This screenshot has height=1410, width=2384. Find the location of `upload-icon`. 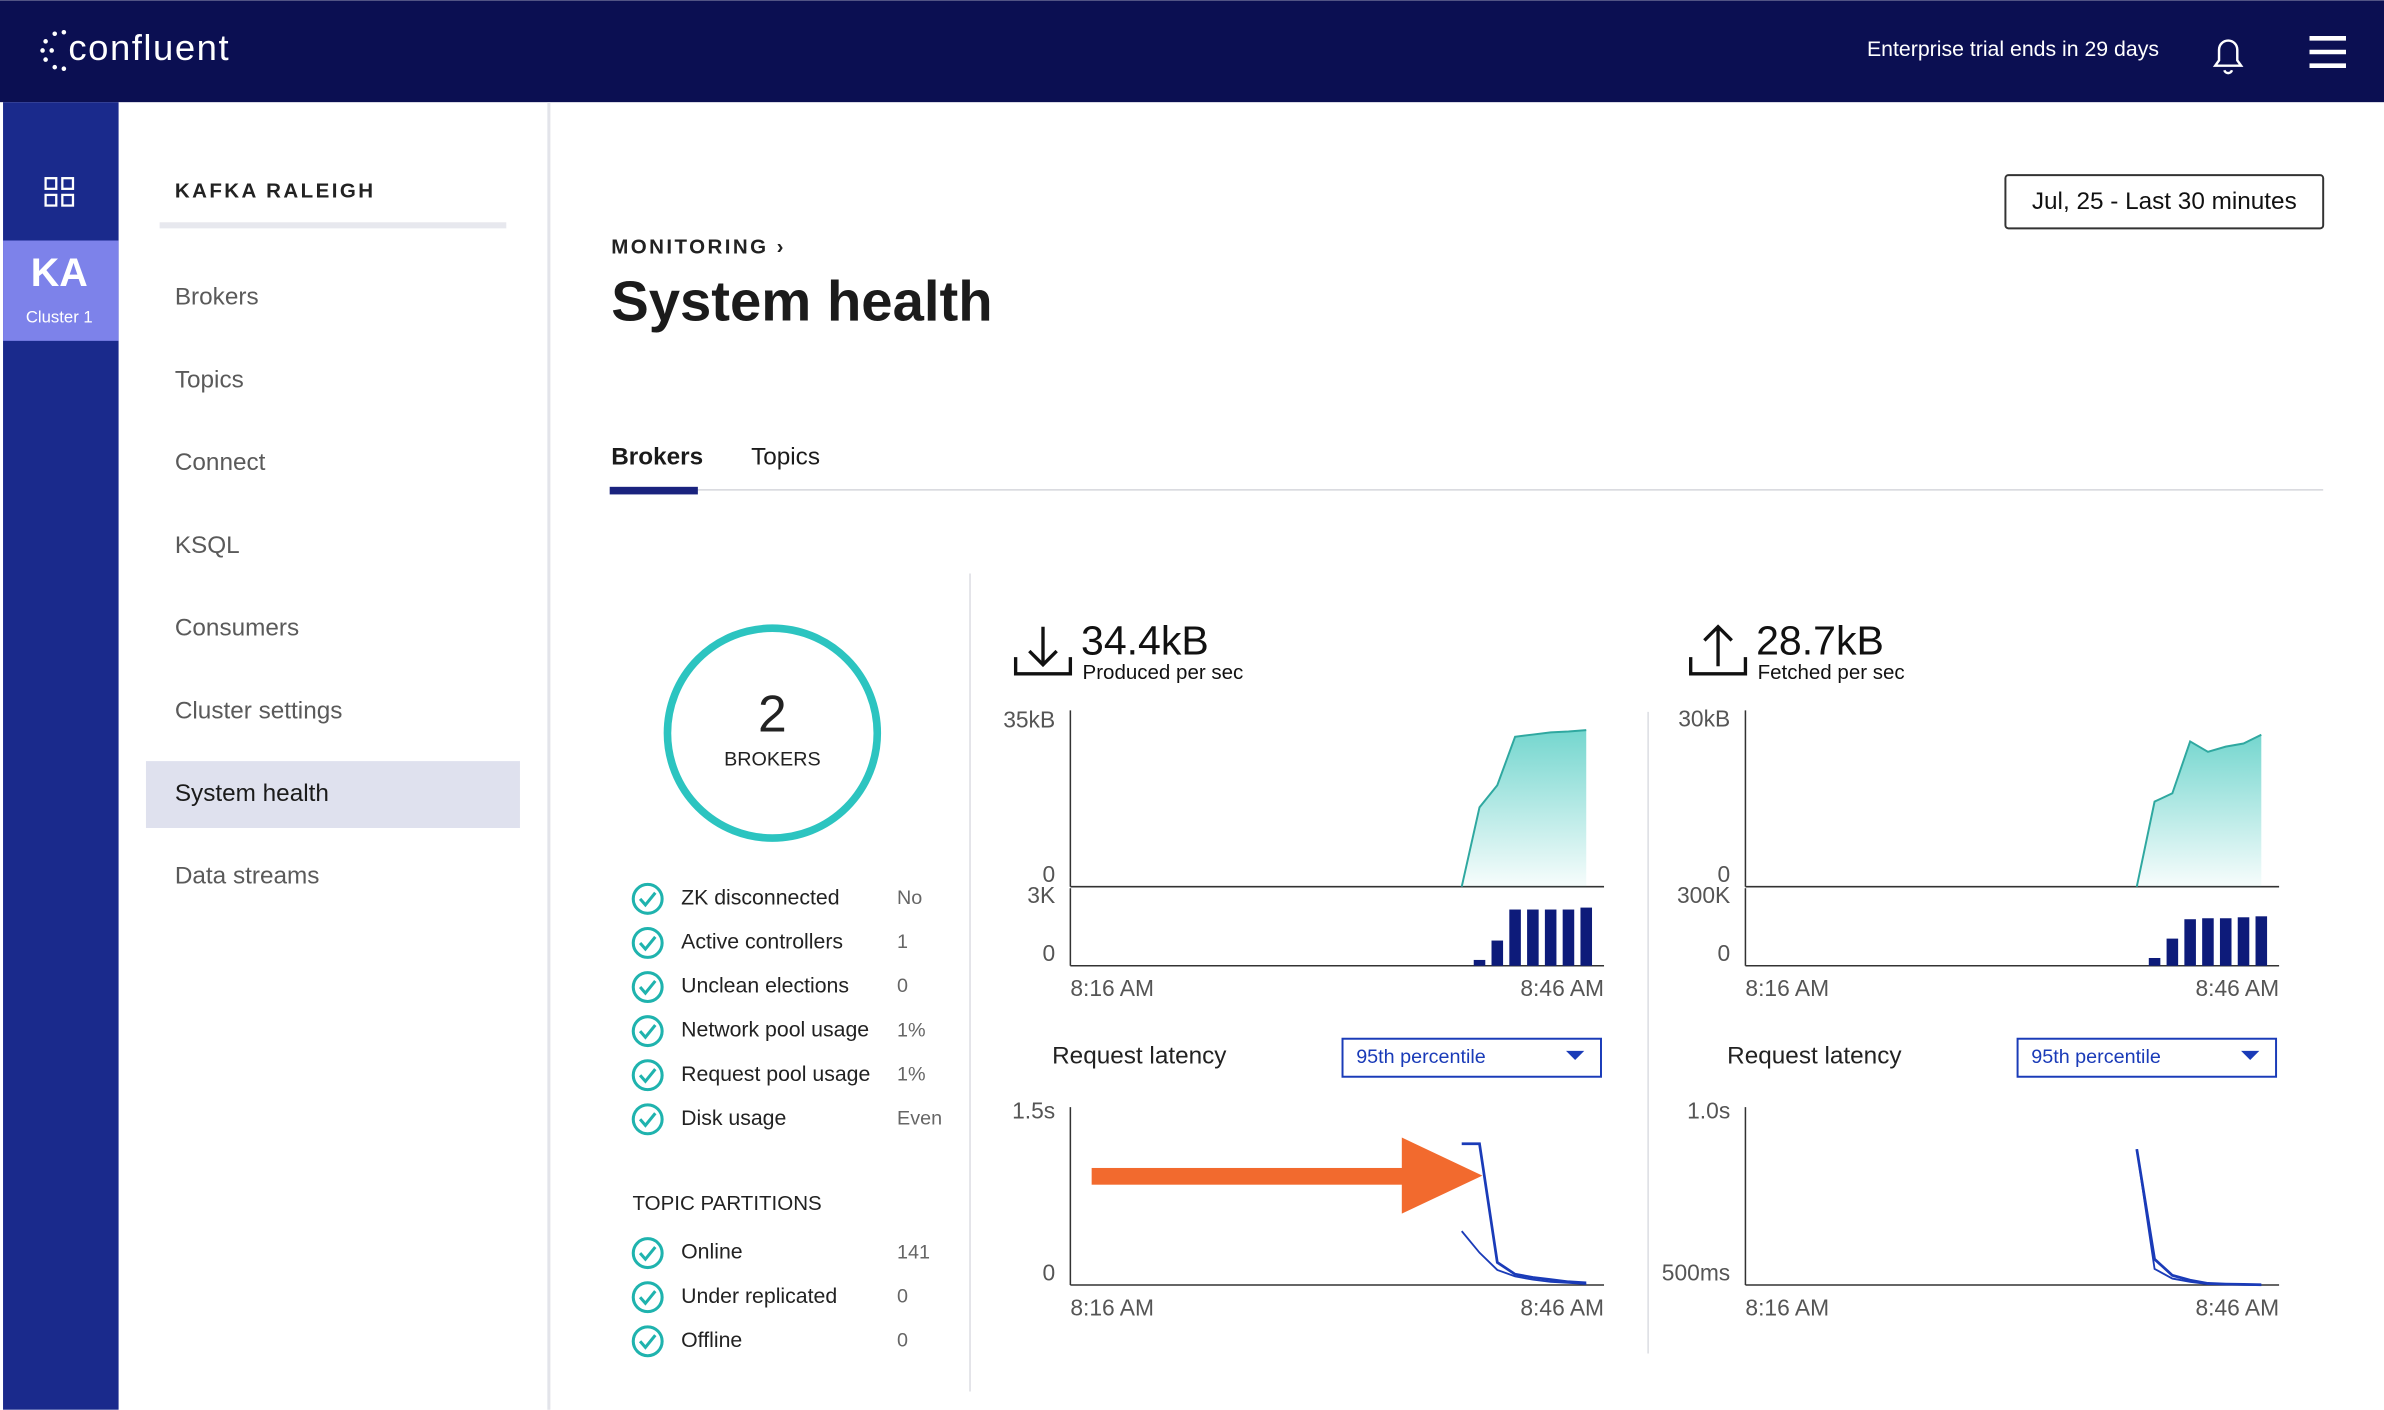

upload-icon is located at coordinates (1718, 650).